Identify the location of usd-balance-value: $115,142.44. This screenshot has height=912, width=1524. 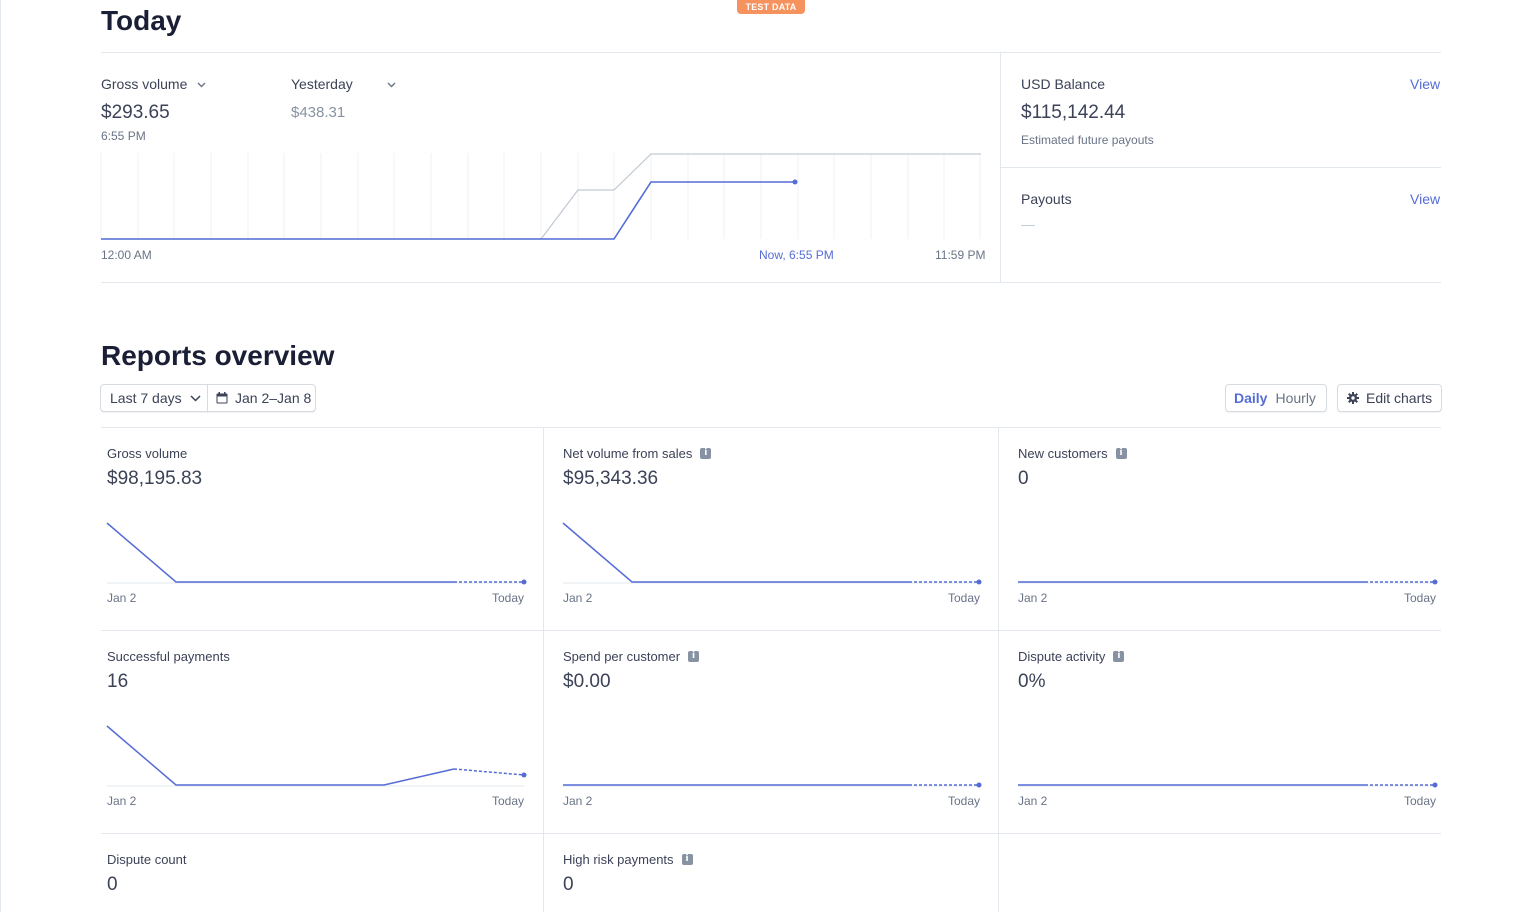
(1073, 112).